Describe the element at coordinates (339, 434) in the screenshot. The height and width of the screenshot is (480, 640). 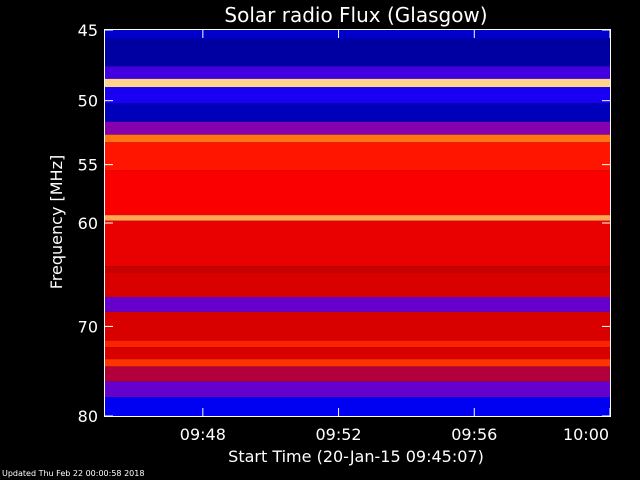
I see `x-tick-label: 09:52` at that location.